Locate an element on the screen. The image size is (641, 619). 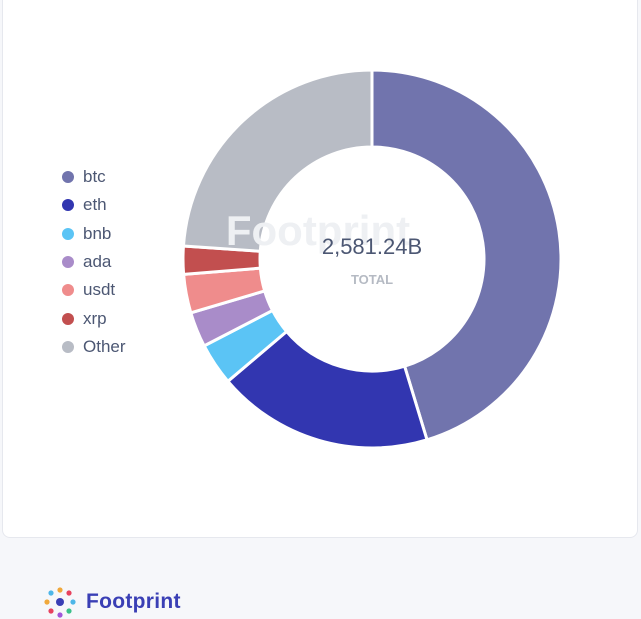
legend-item-xrp: xrp is located at coordinates (94, 318).